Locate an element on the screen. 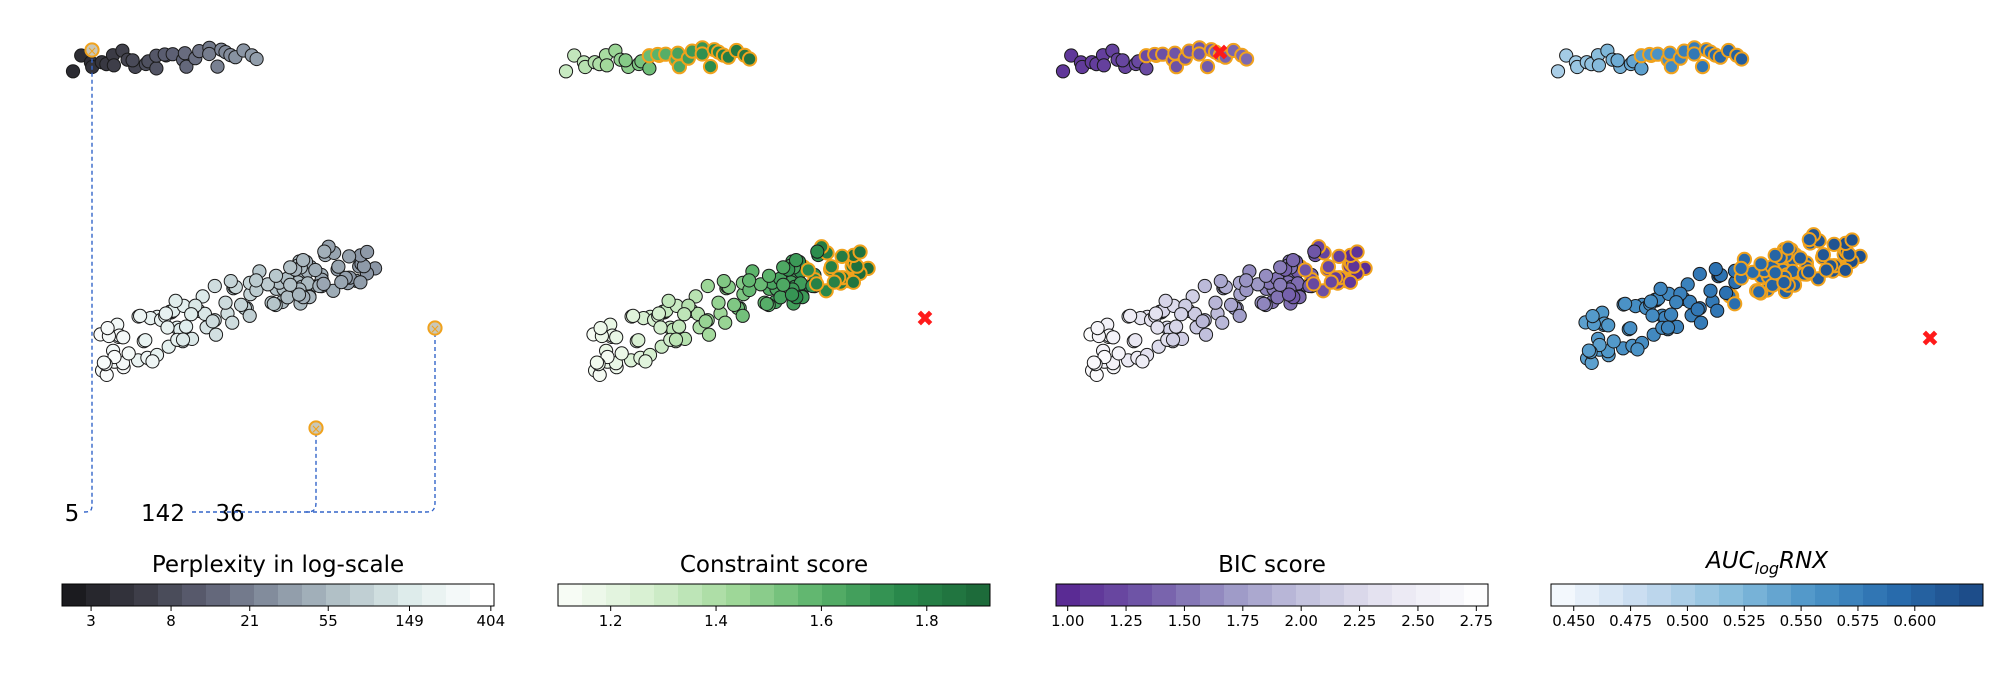 Image resolution: width=2000 pixels, height=700 pixels. selected-perplexity-mark: × is located at coordinates (435, 329).